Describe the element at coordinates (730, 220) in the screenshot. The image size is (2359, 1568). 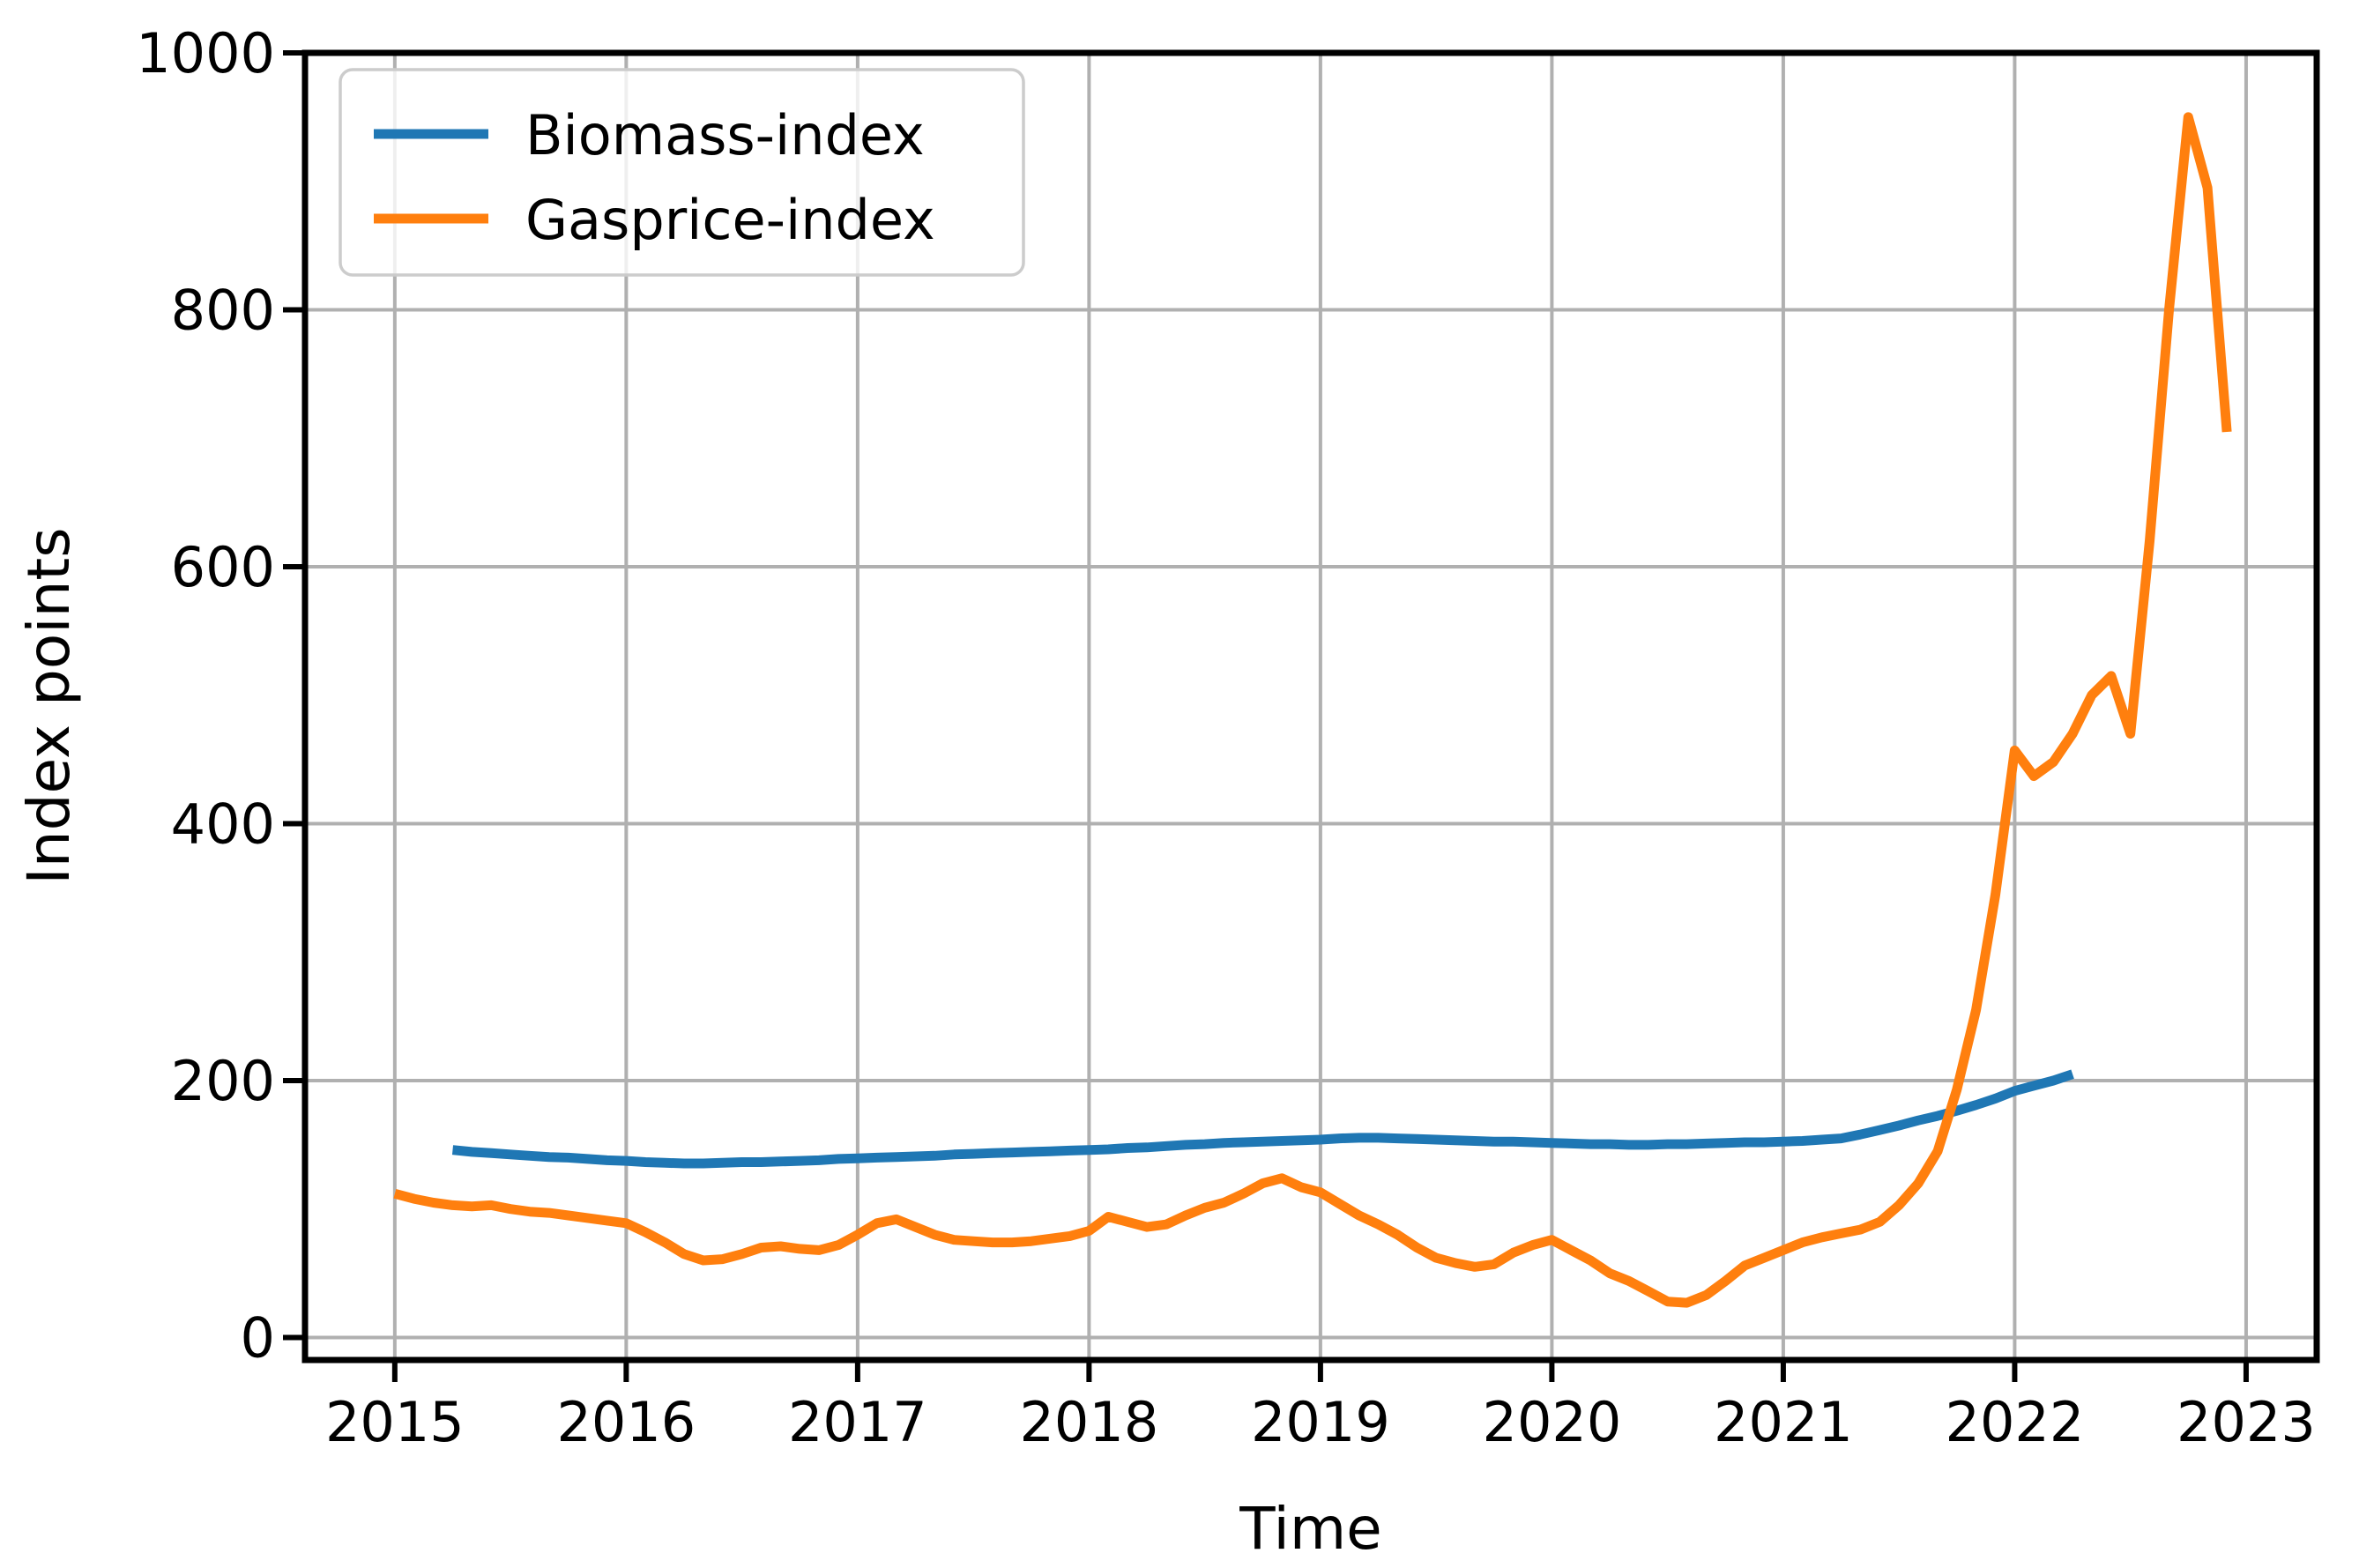
I see `legend-label-gasprice-index: Gasprice-index` at that location.